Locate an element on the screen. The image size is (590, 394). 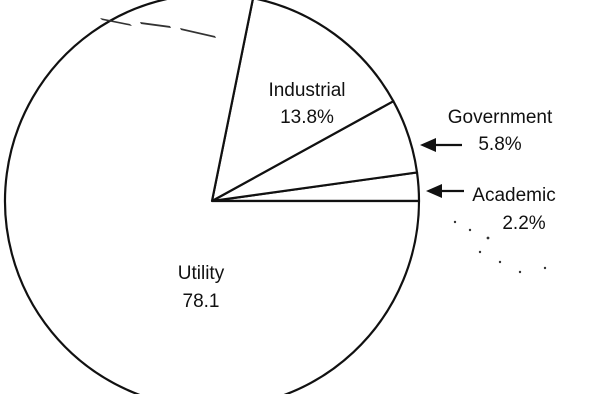
slice-value-utility: 78.1 is located at coordinates (201, 301).